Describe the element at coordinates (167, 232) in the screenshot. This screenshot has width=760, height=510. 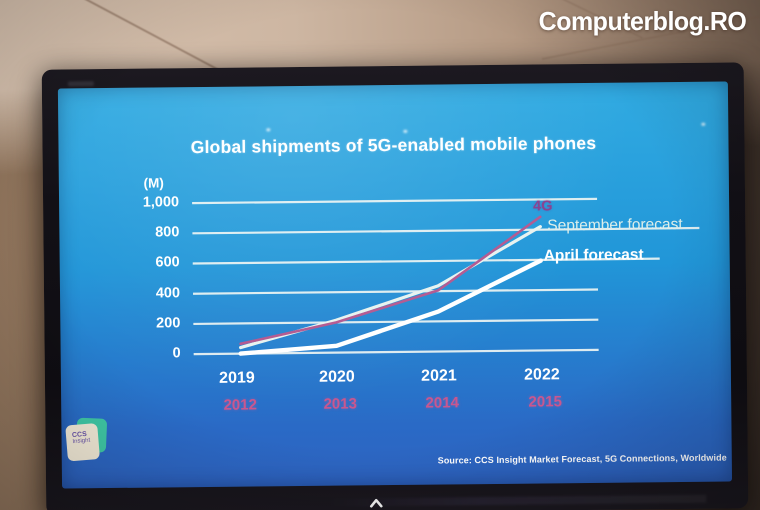
I see `y-axis-tick-label: 800` at that location.